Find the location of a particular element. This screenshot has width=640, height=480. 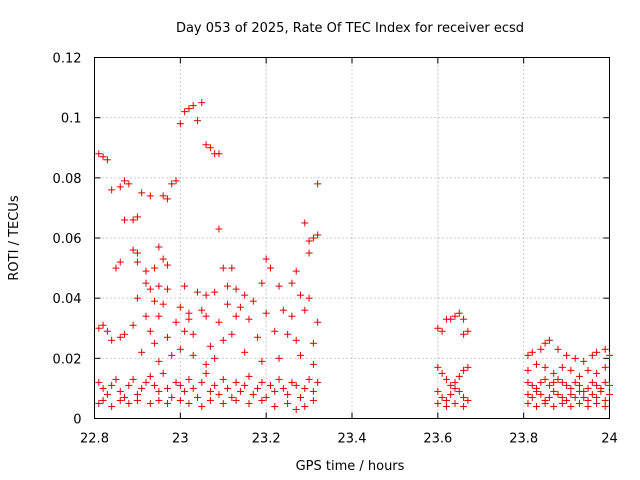

y-tick-label: 0.04 is located at coordinates (67, 299).